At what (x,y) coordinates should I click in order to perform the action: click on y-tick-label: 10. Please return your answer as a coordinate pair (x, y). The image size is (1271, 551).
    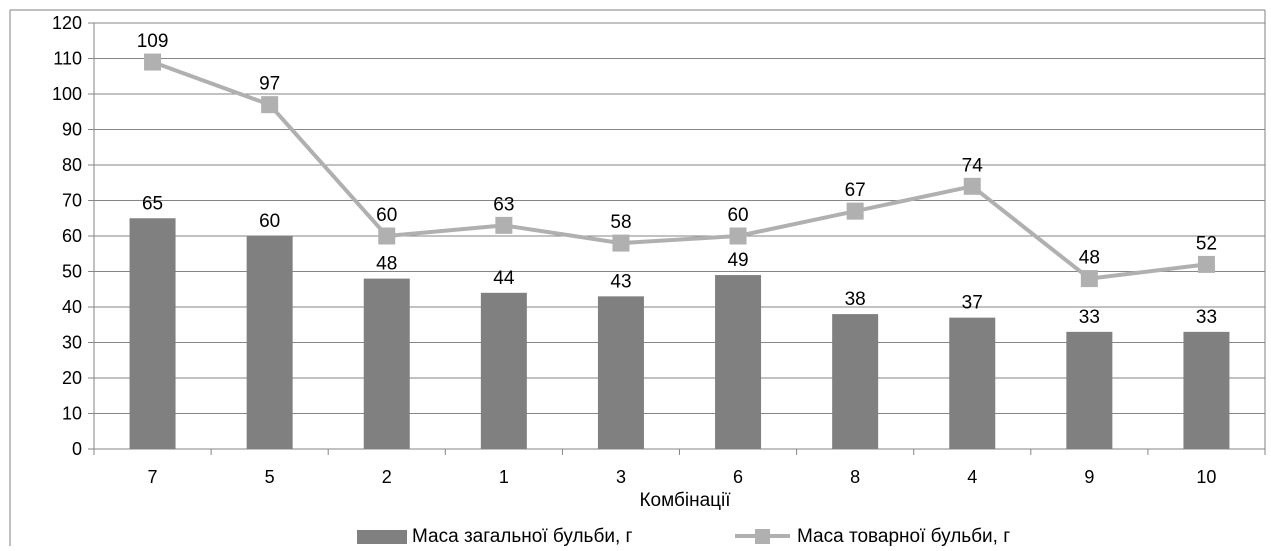
    Looking at the image, I should click on (72, 414).